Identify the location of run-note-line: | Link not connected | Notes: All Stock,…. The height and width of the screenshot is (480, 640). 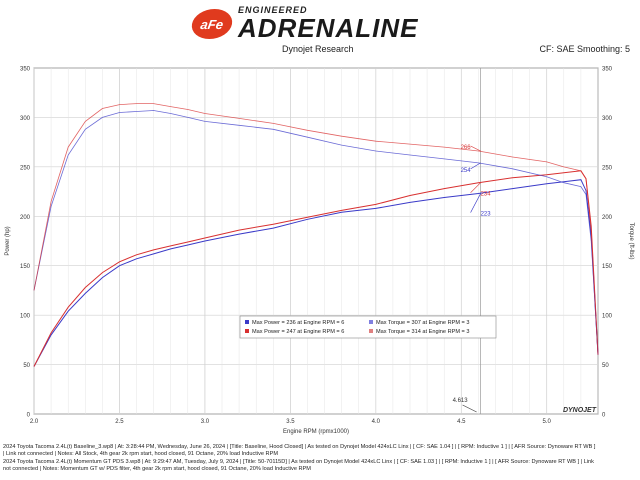
(140, 454).